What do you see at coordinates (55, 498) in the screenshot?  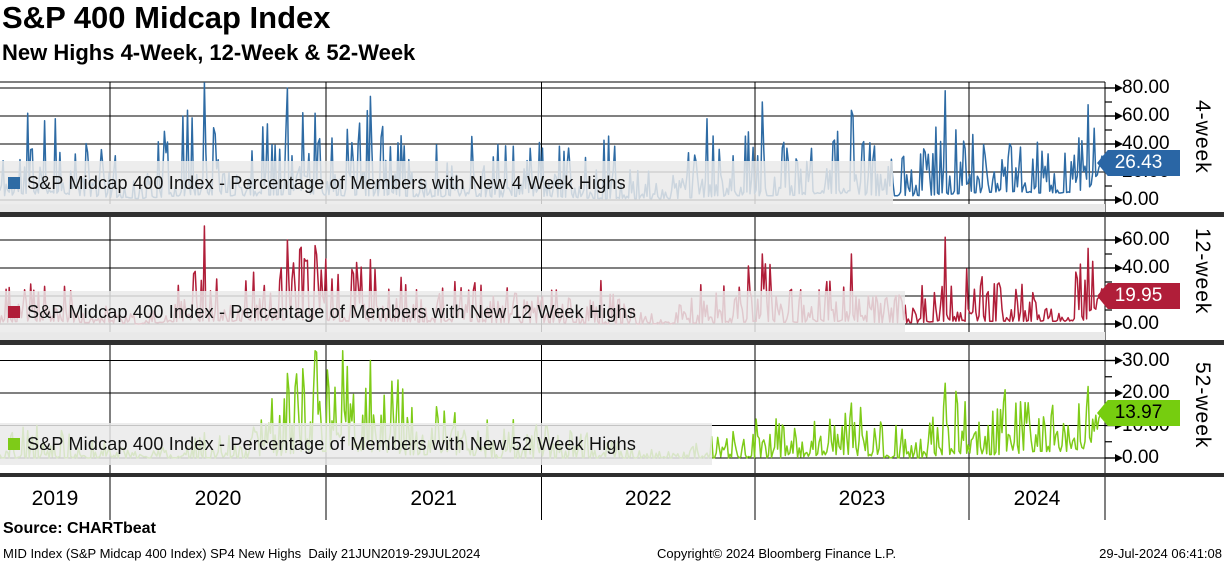 I see `year-label-2019: 2019` at bounding box center [55, 498].